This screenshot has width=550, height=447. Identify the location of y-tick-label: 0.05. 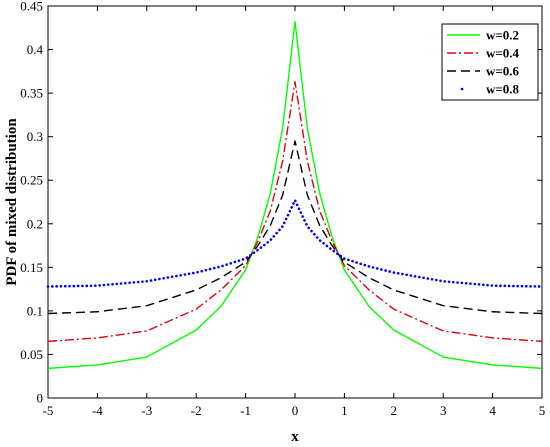
(31, 354).